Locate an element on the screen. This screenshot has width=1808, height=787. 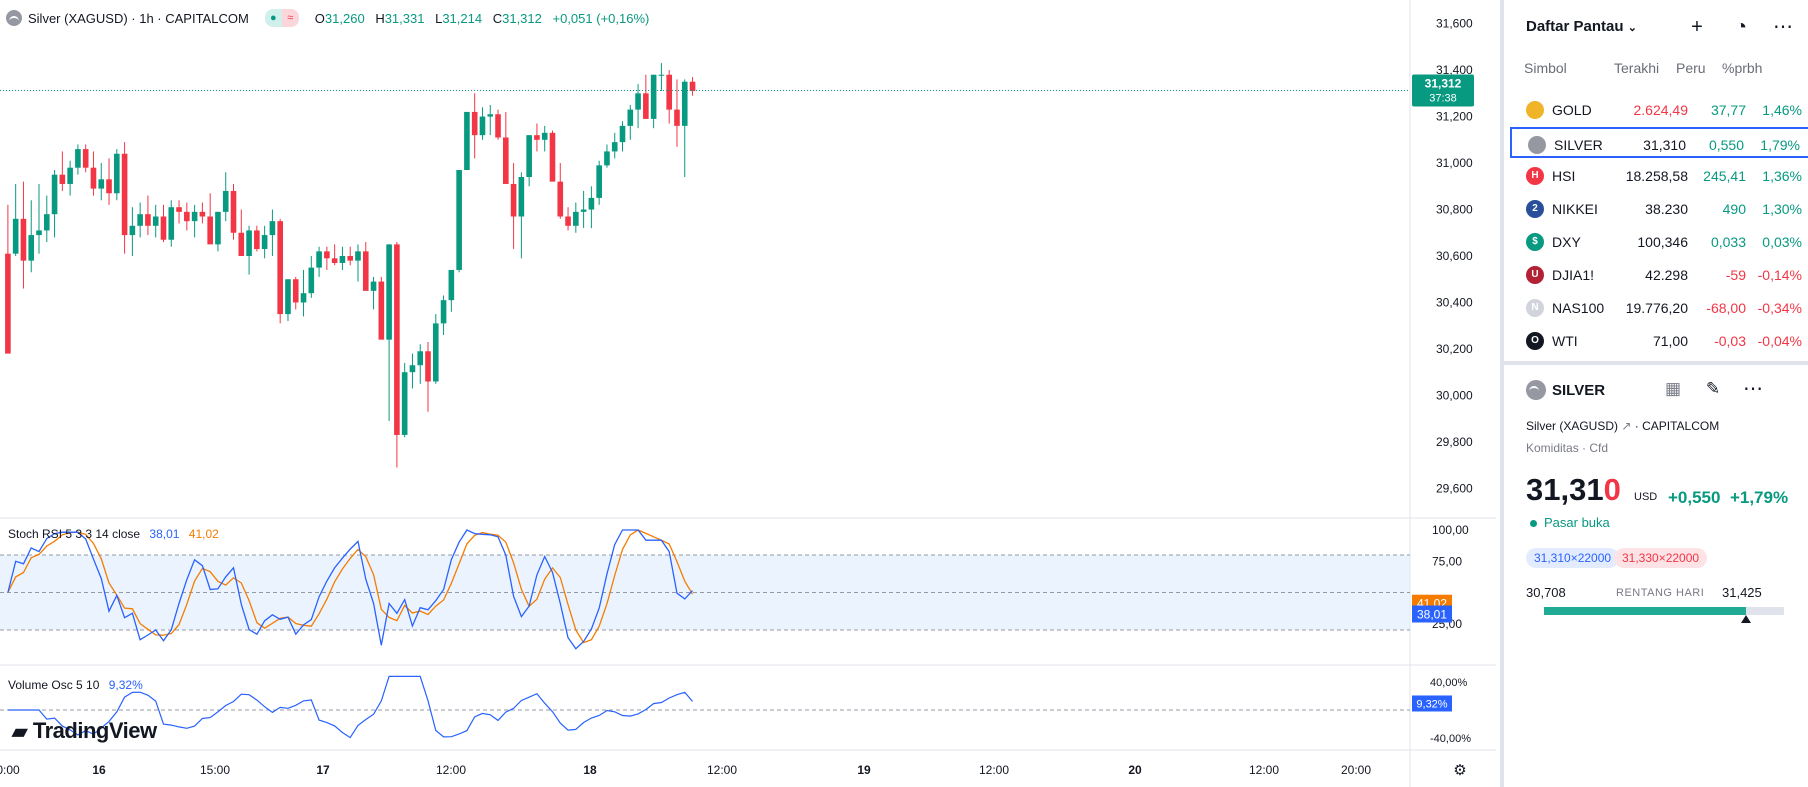
open-value: 31,260 is located at coordinates (344, 18).